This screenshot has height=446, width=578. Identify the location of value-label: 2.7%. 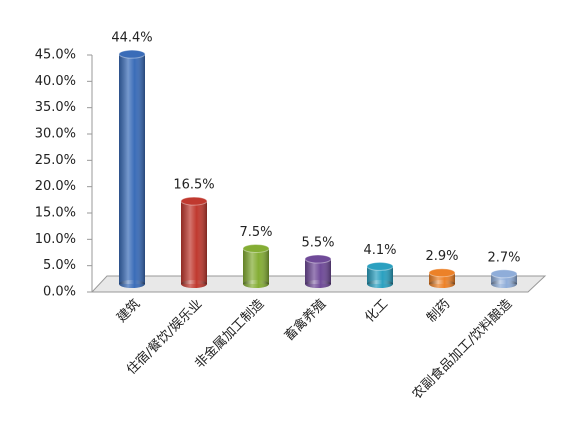
(503, 257).